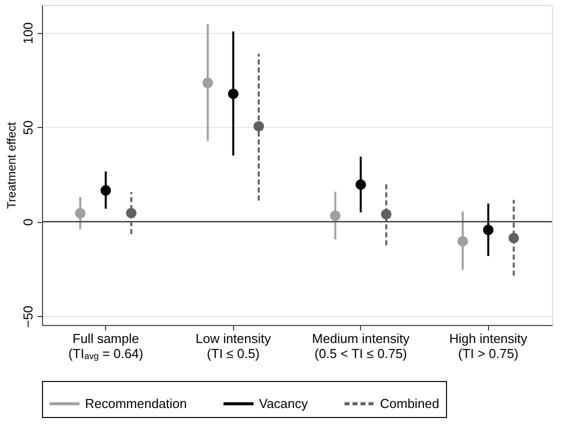  What do you see at coordinates (136, 403) in the screenshot?
I see `legend-label: Recommendation` at bounding box center [136, 403].